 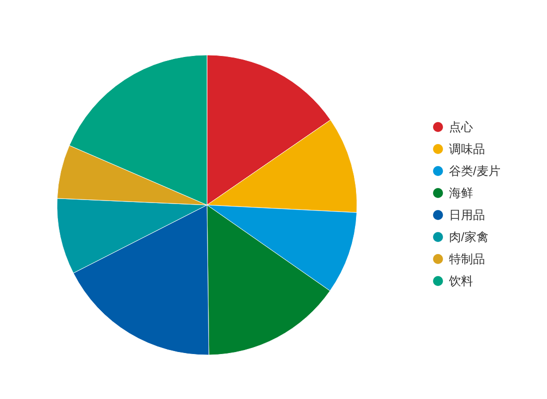 I want to click on legend-label: 肉/家禽, so click(x=468, y=237).